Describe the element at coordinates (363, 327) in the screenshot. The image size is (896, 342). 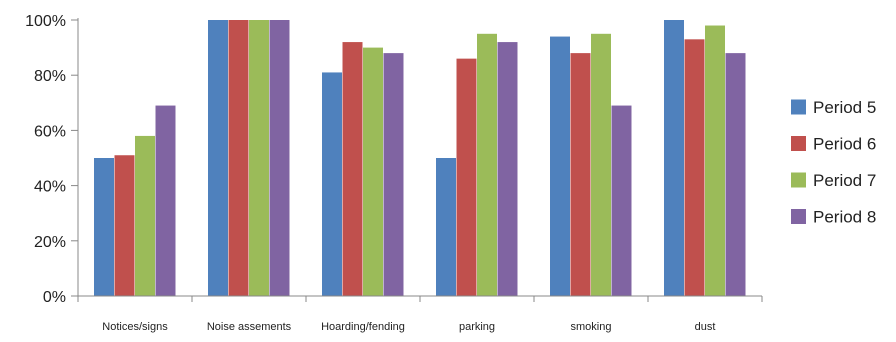
I see `x-tick-label: Hoarding/fending` at that location.